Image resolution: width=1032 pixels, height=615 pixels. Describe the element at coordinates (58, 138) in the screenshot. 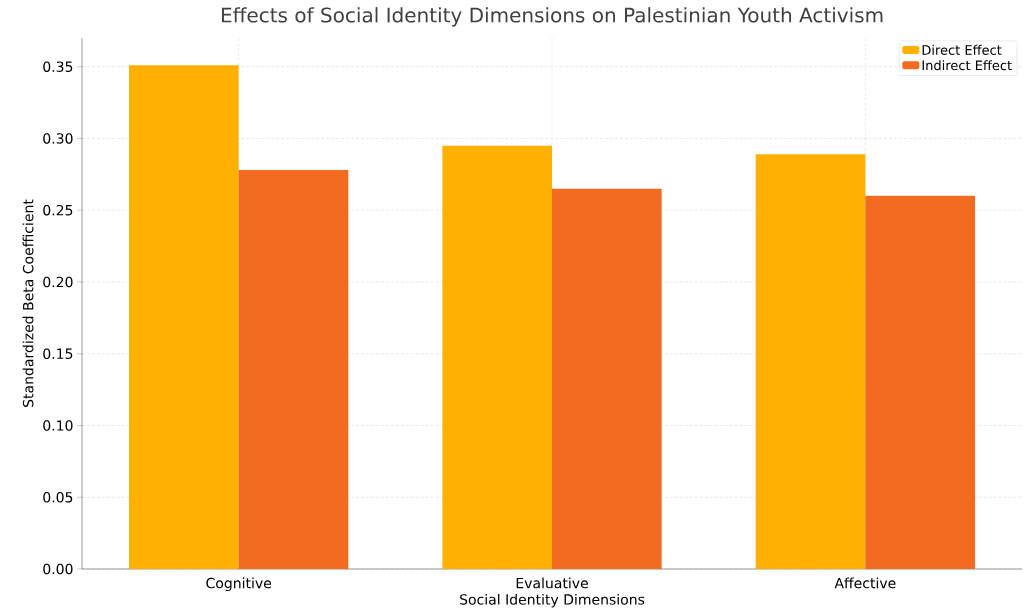

I see `y-tick-label: 0.30` at that location.